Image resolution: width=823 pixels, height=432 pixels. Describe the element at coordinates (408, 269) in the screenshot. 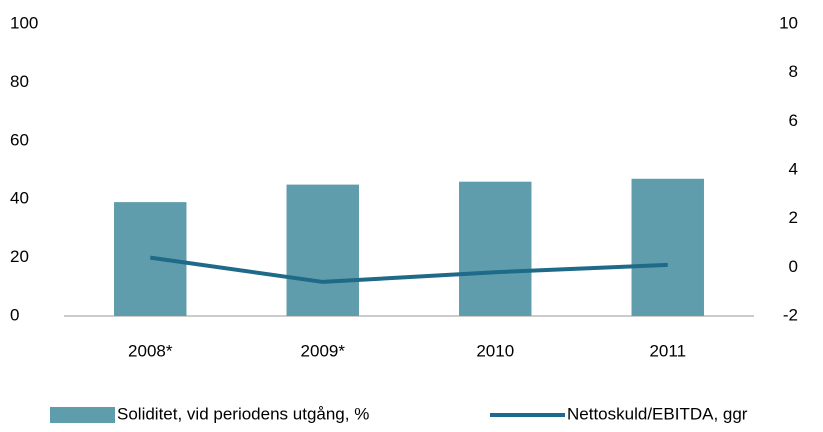

I see `line` at that location.